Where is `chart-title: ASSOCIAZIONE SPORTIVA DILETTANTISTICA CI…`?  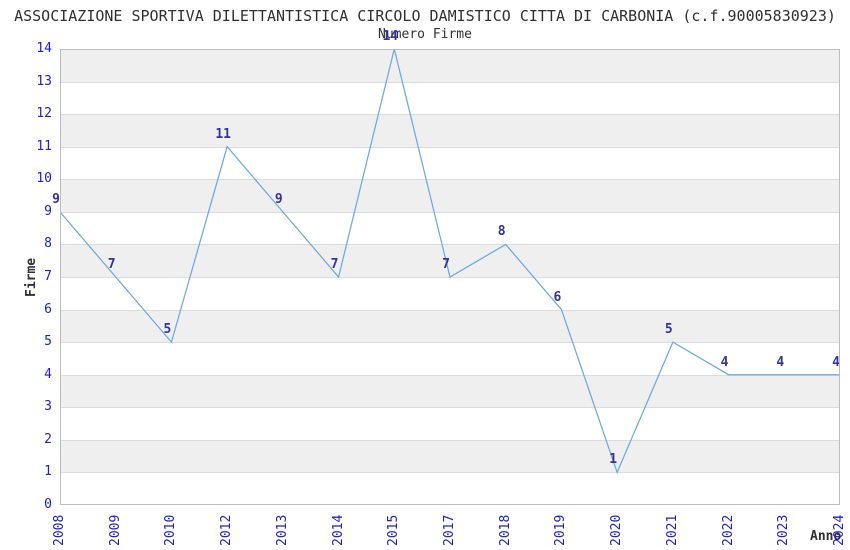 chart-title: ASSOCIAZIONE SPORTIVA DILETTANTISTICA CI… is located at coordinates (425, 16).